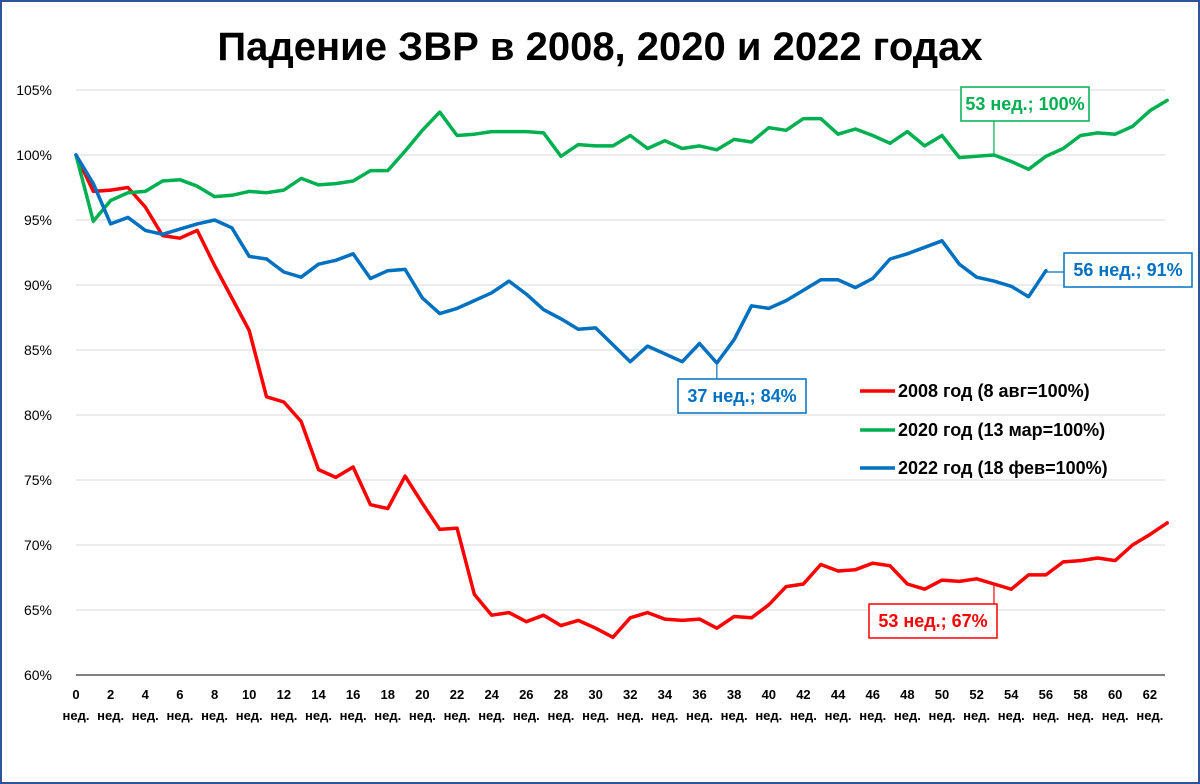 This screenshot has height=784, width=1200. I want to click on callout-label: 56 нед.; 91%, so click(1127, 270).